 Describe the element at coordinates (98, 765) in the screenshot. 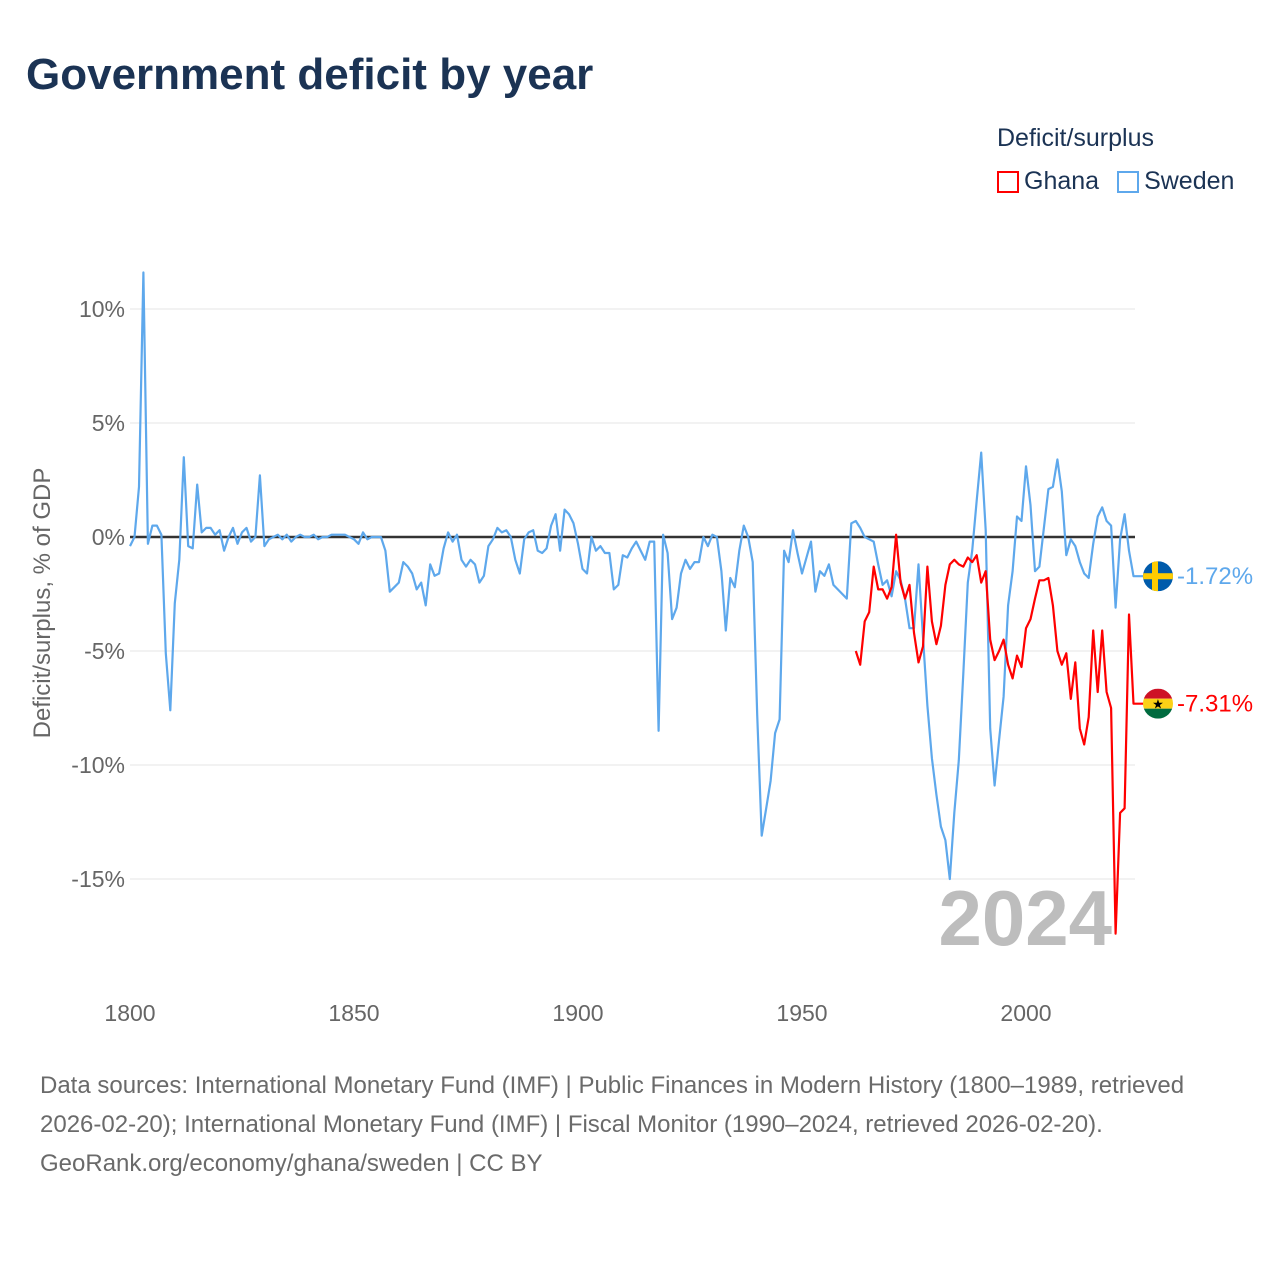

I see `y-tick-label: -10%` at that location.